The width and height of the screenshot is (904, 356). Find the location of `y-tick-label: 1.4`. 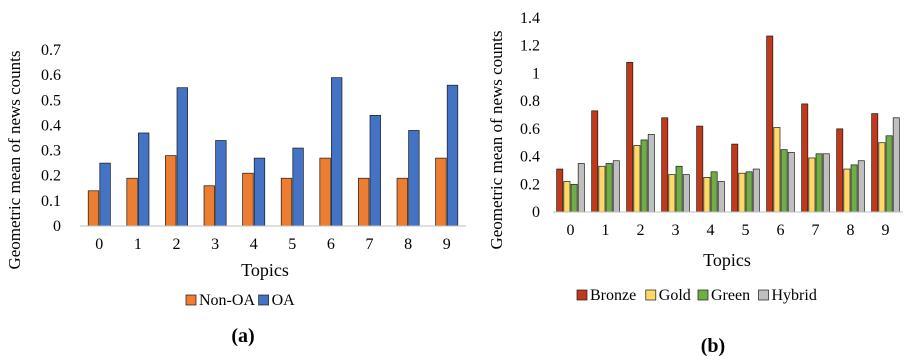

y-tick-label: 1.4 is located at coordinates (530, 18).